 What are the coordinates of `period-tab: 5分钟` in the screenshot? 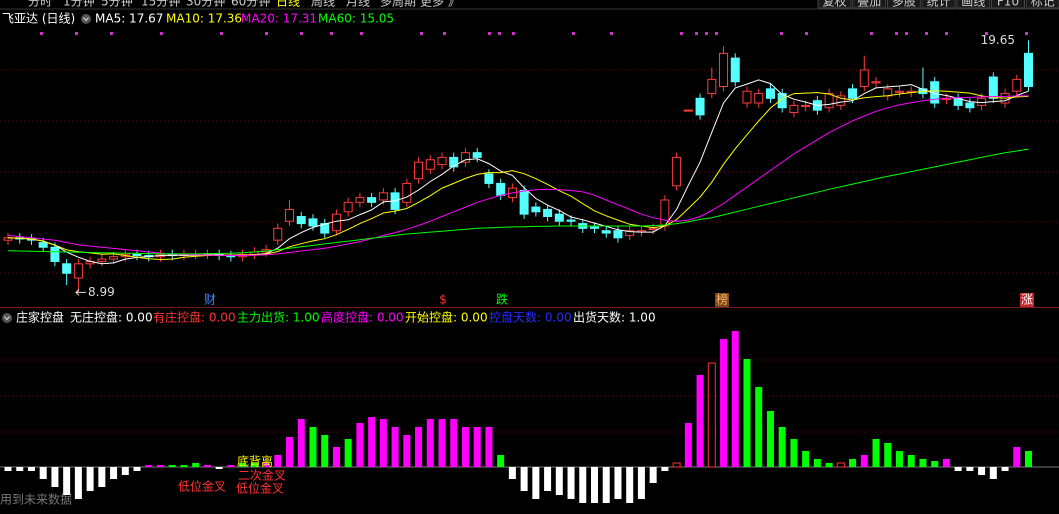 It's located at (117, 4).